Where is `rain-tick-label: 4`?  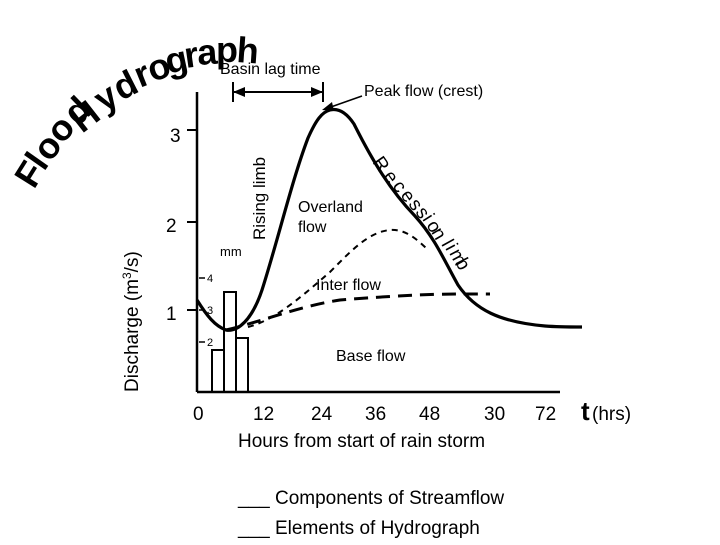
rain-tick-label: 4 is located at coordinates (210, 279).